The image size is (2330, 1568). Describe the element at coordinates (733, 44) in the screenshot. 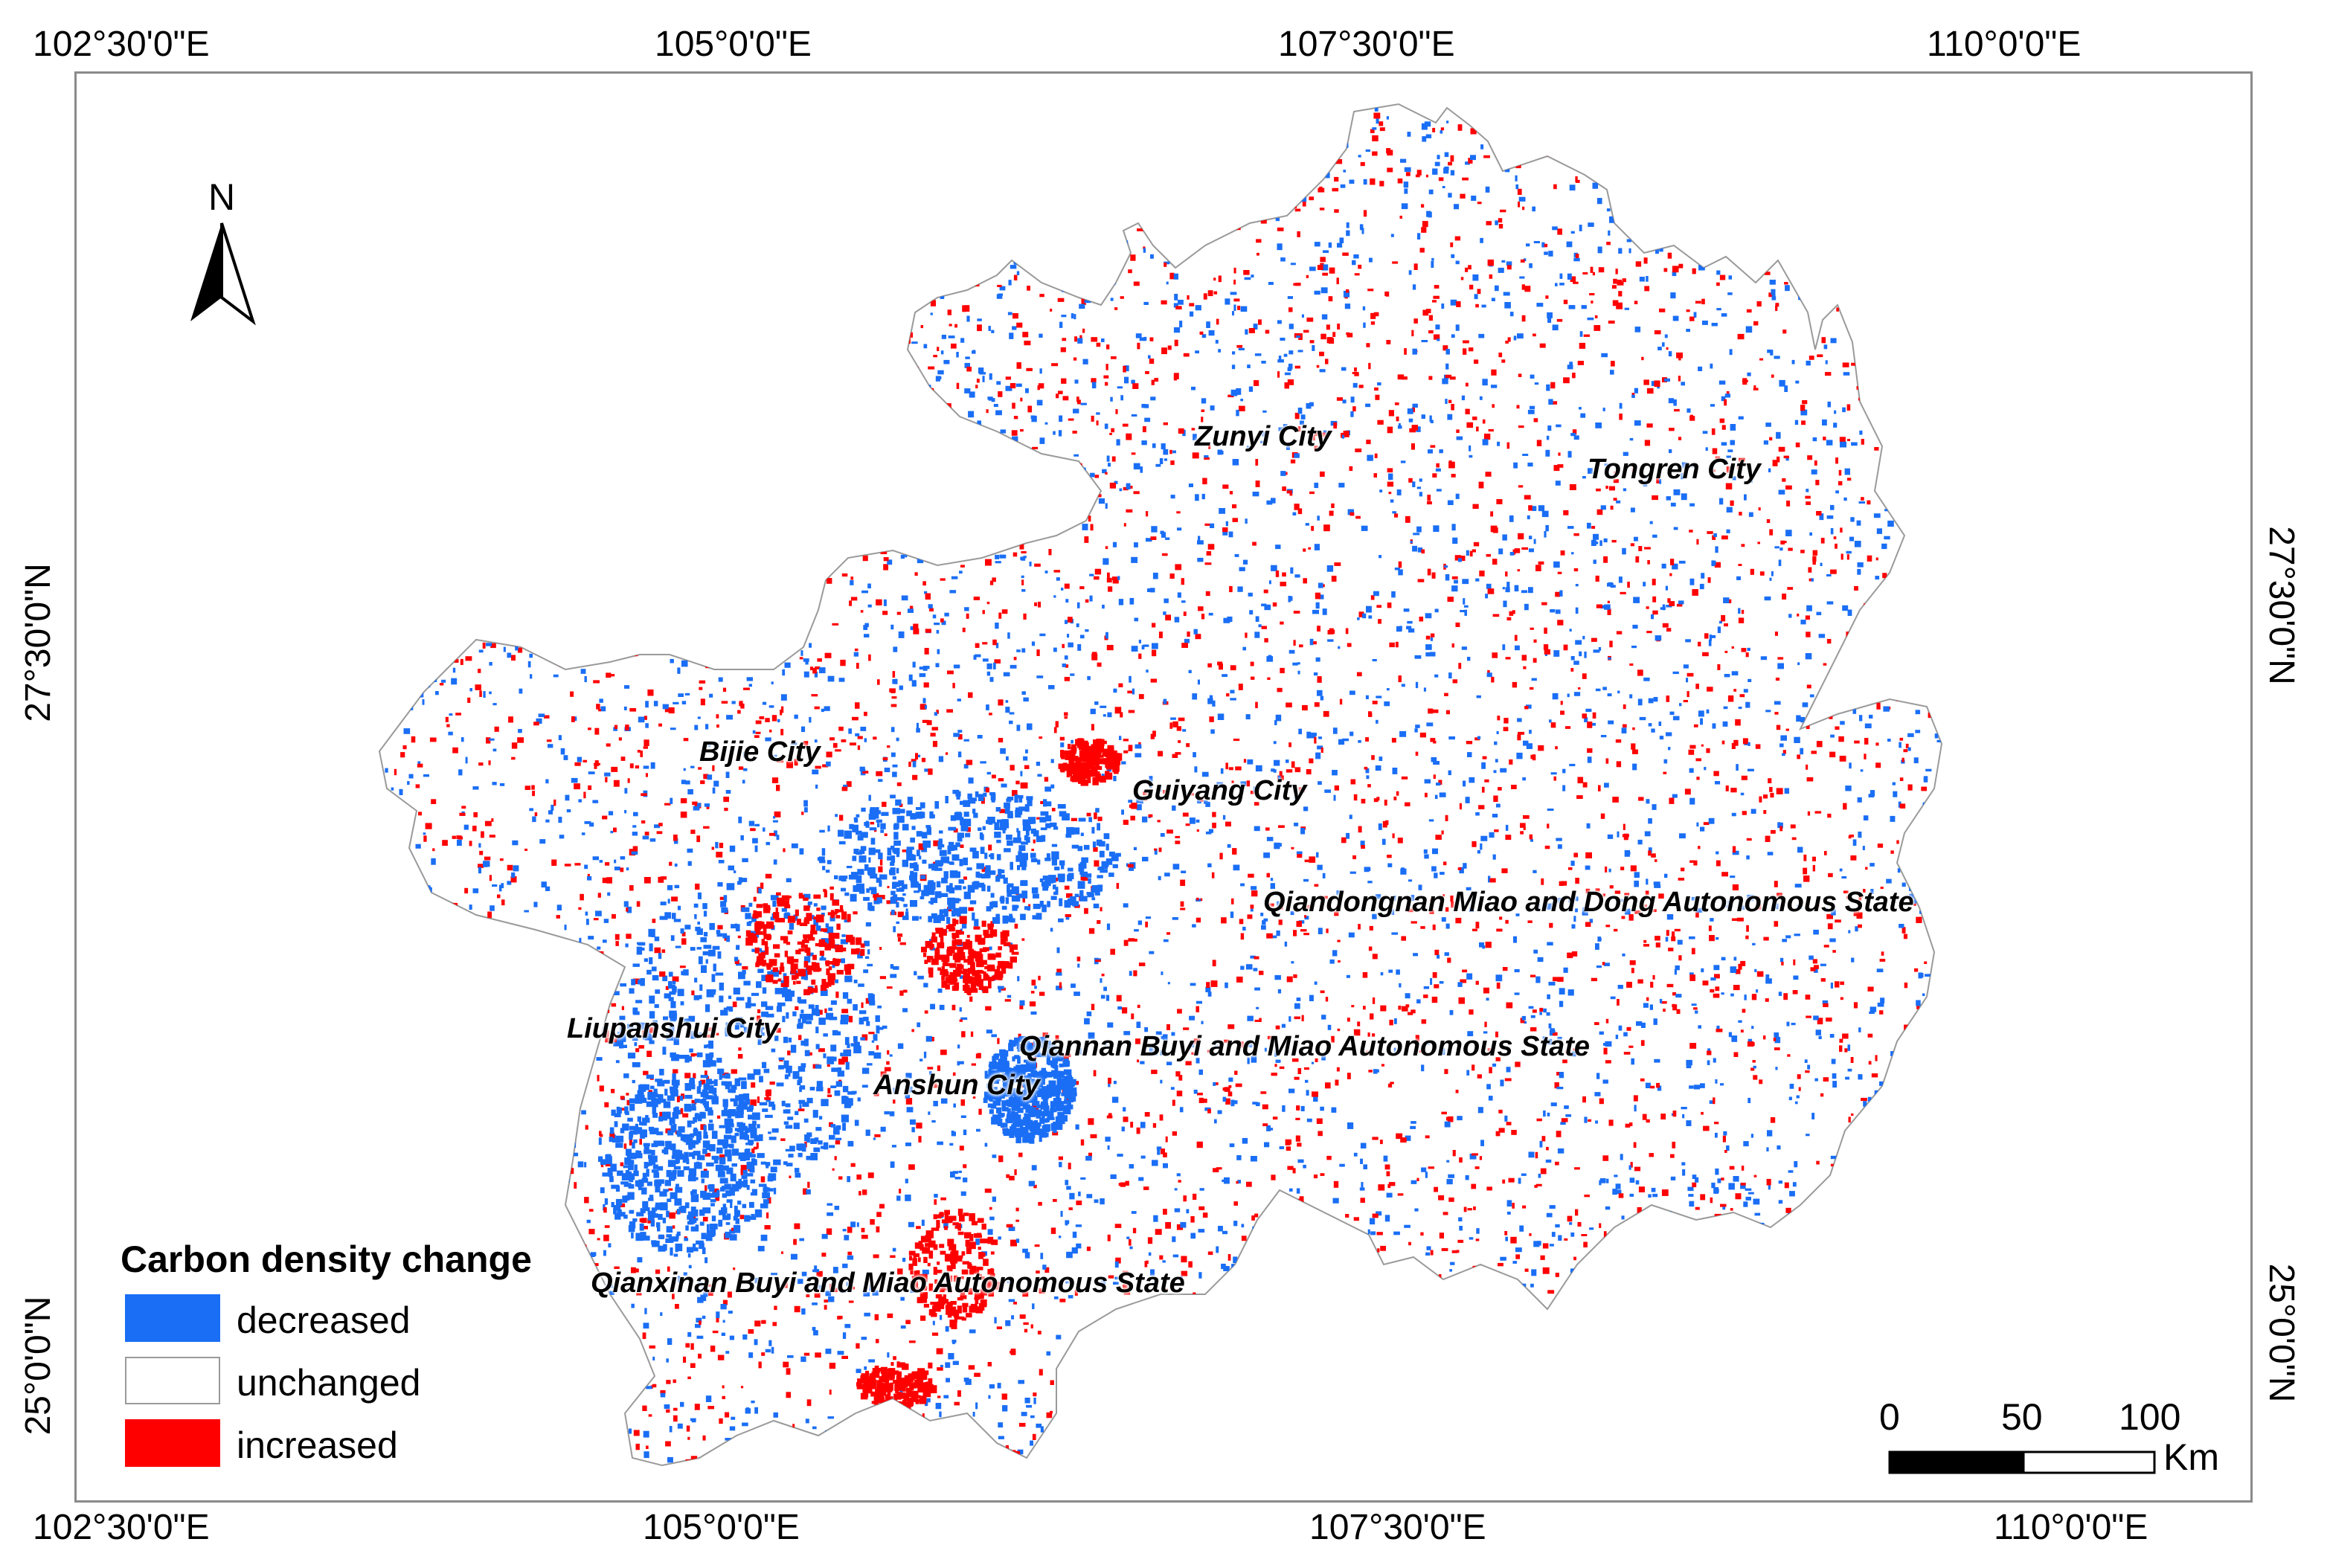

I see `coord-top-2: 105°0'0"E` at that location.